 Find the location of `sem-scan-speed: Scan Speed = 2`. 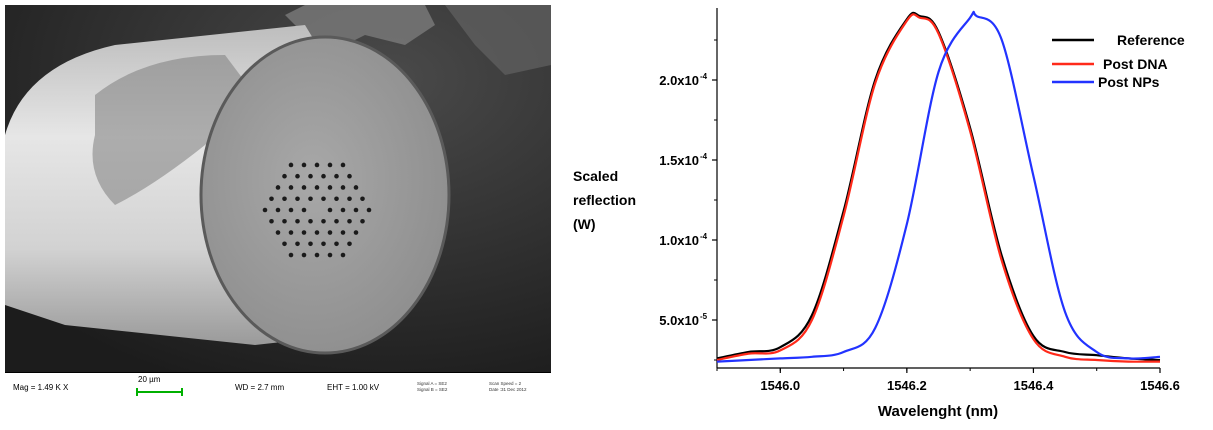

sem-scan-speed: Scan Speed = 2 is located at coordinates (505, 383).